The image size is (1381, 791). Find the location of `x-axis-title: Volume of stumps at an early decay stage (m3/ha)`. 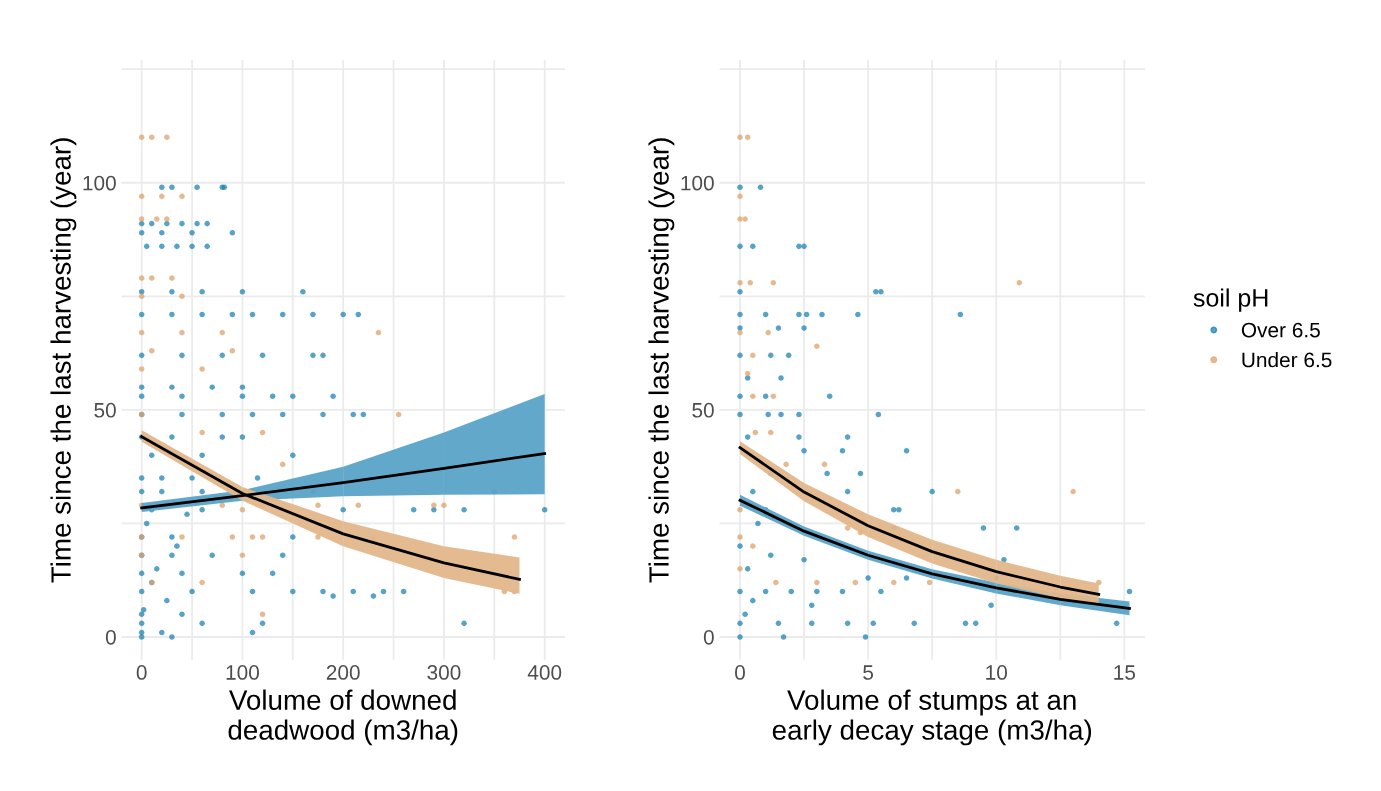

x-axis-title: Volume of stumps at an early decay stage (m3/ha) is located at coordinates (932, 717).